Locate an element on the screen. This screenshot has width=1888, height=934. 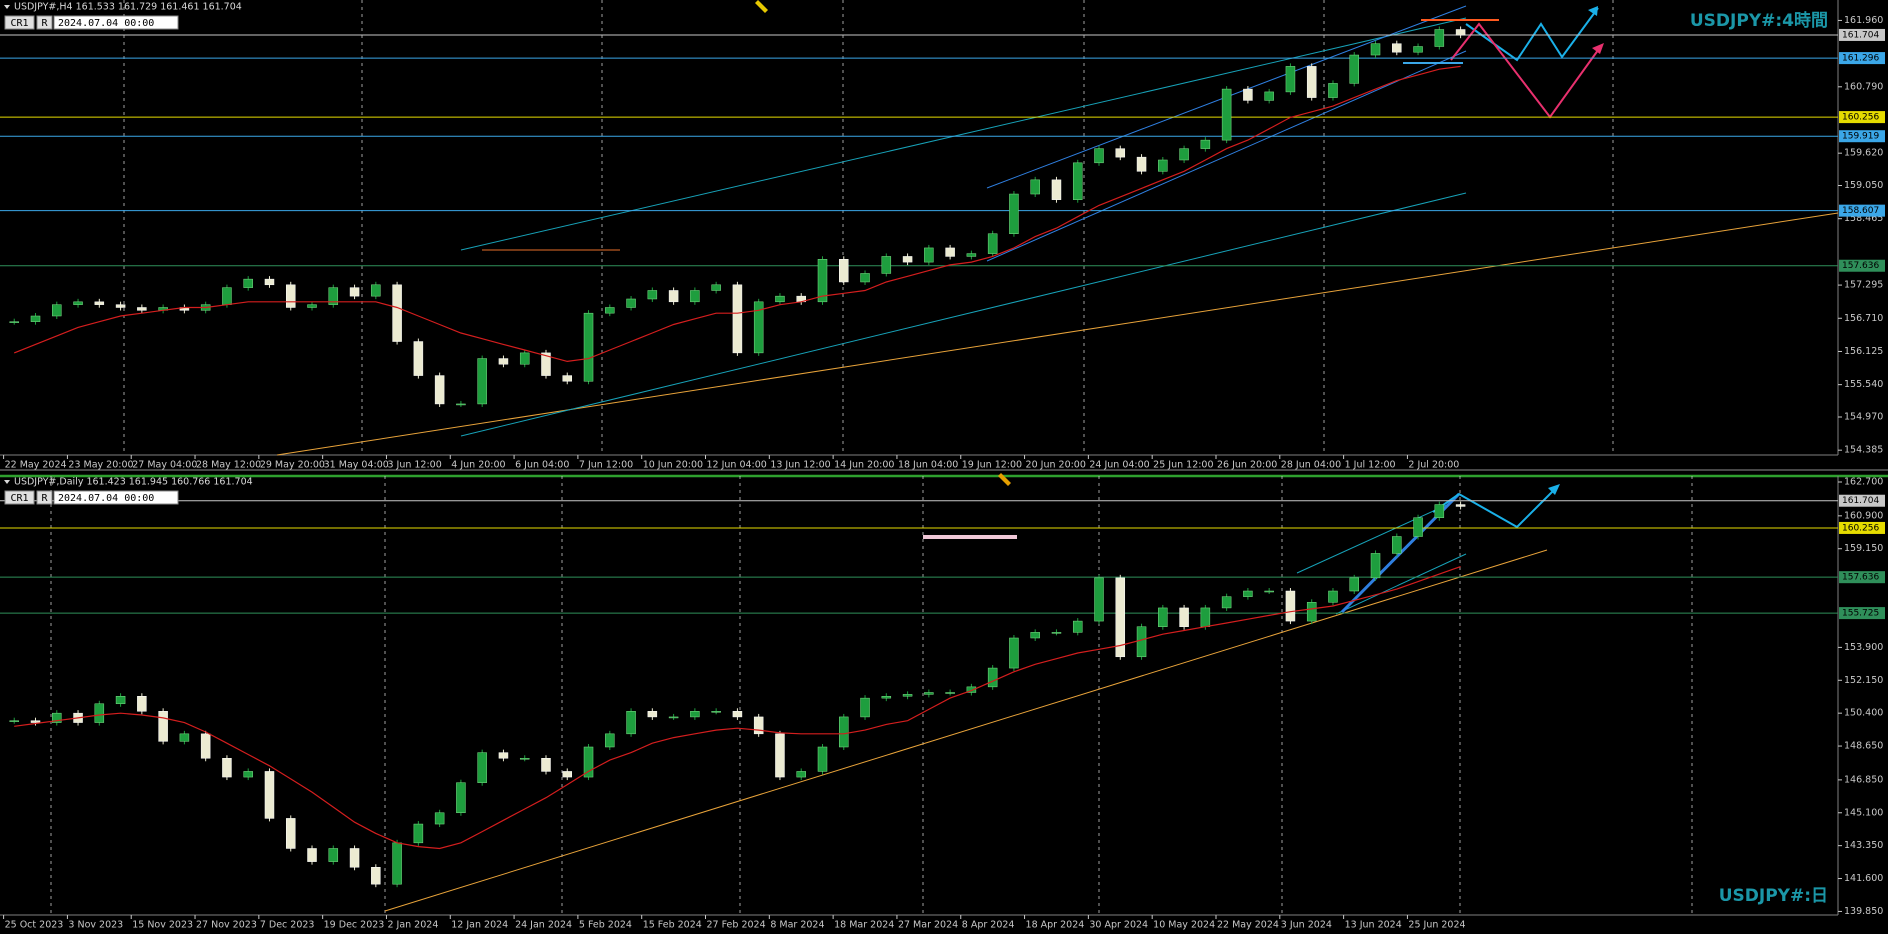
level-label: 160.256 is located at coordinates (1860, 528).